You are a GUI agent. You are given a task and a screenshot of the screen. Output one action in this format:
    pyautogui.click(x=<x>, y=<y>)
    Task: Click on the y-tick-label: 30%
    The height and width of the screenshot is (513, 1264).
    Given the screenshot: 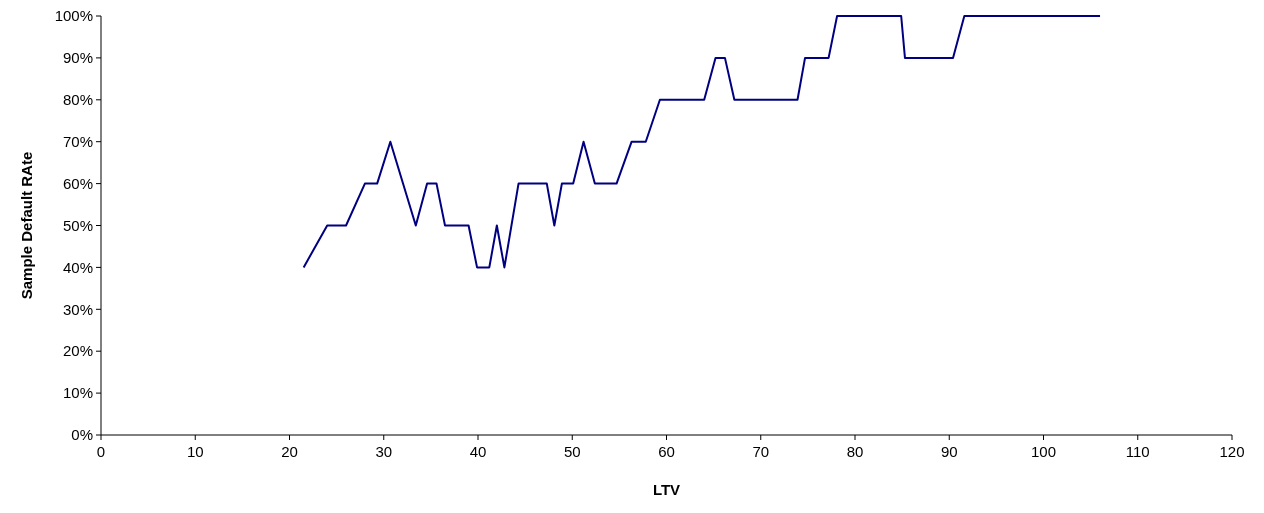 What is the action you would take?
    pyautogui.click(x=77, y=309)
    